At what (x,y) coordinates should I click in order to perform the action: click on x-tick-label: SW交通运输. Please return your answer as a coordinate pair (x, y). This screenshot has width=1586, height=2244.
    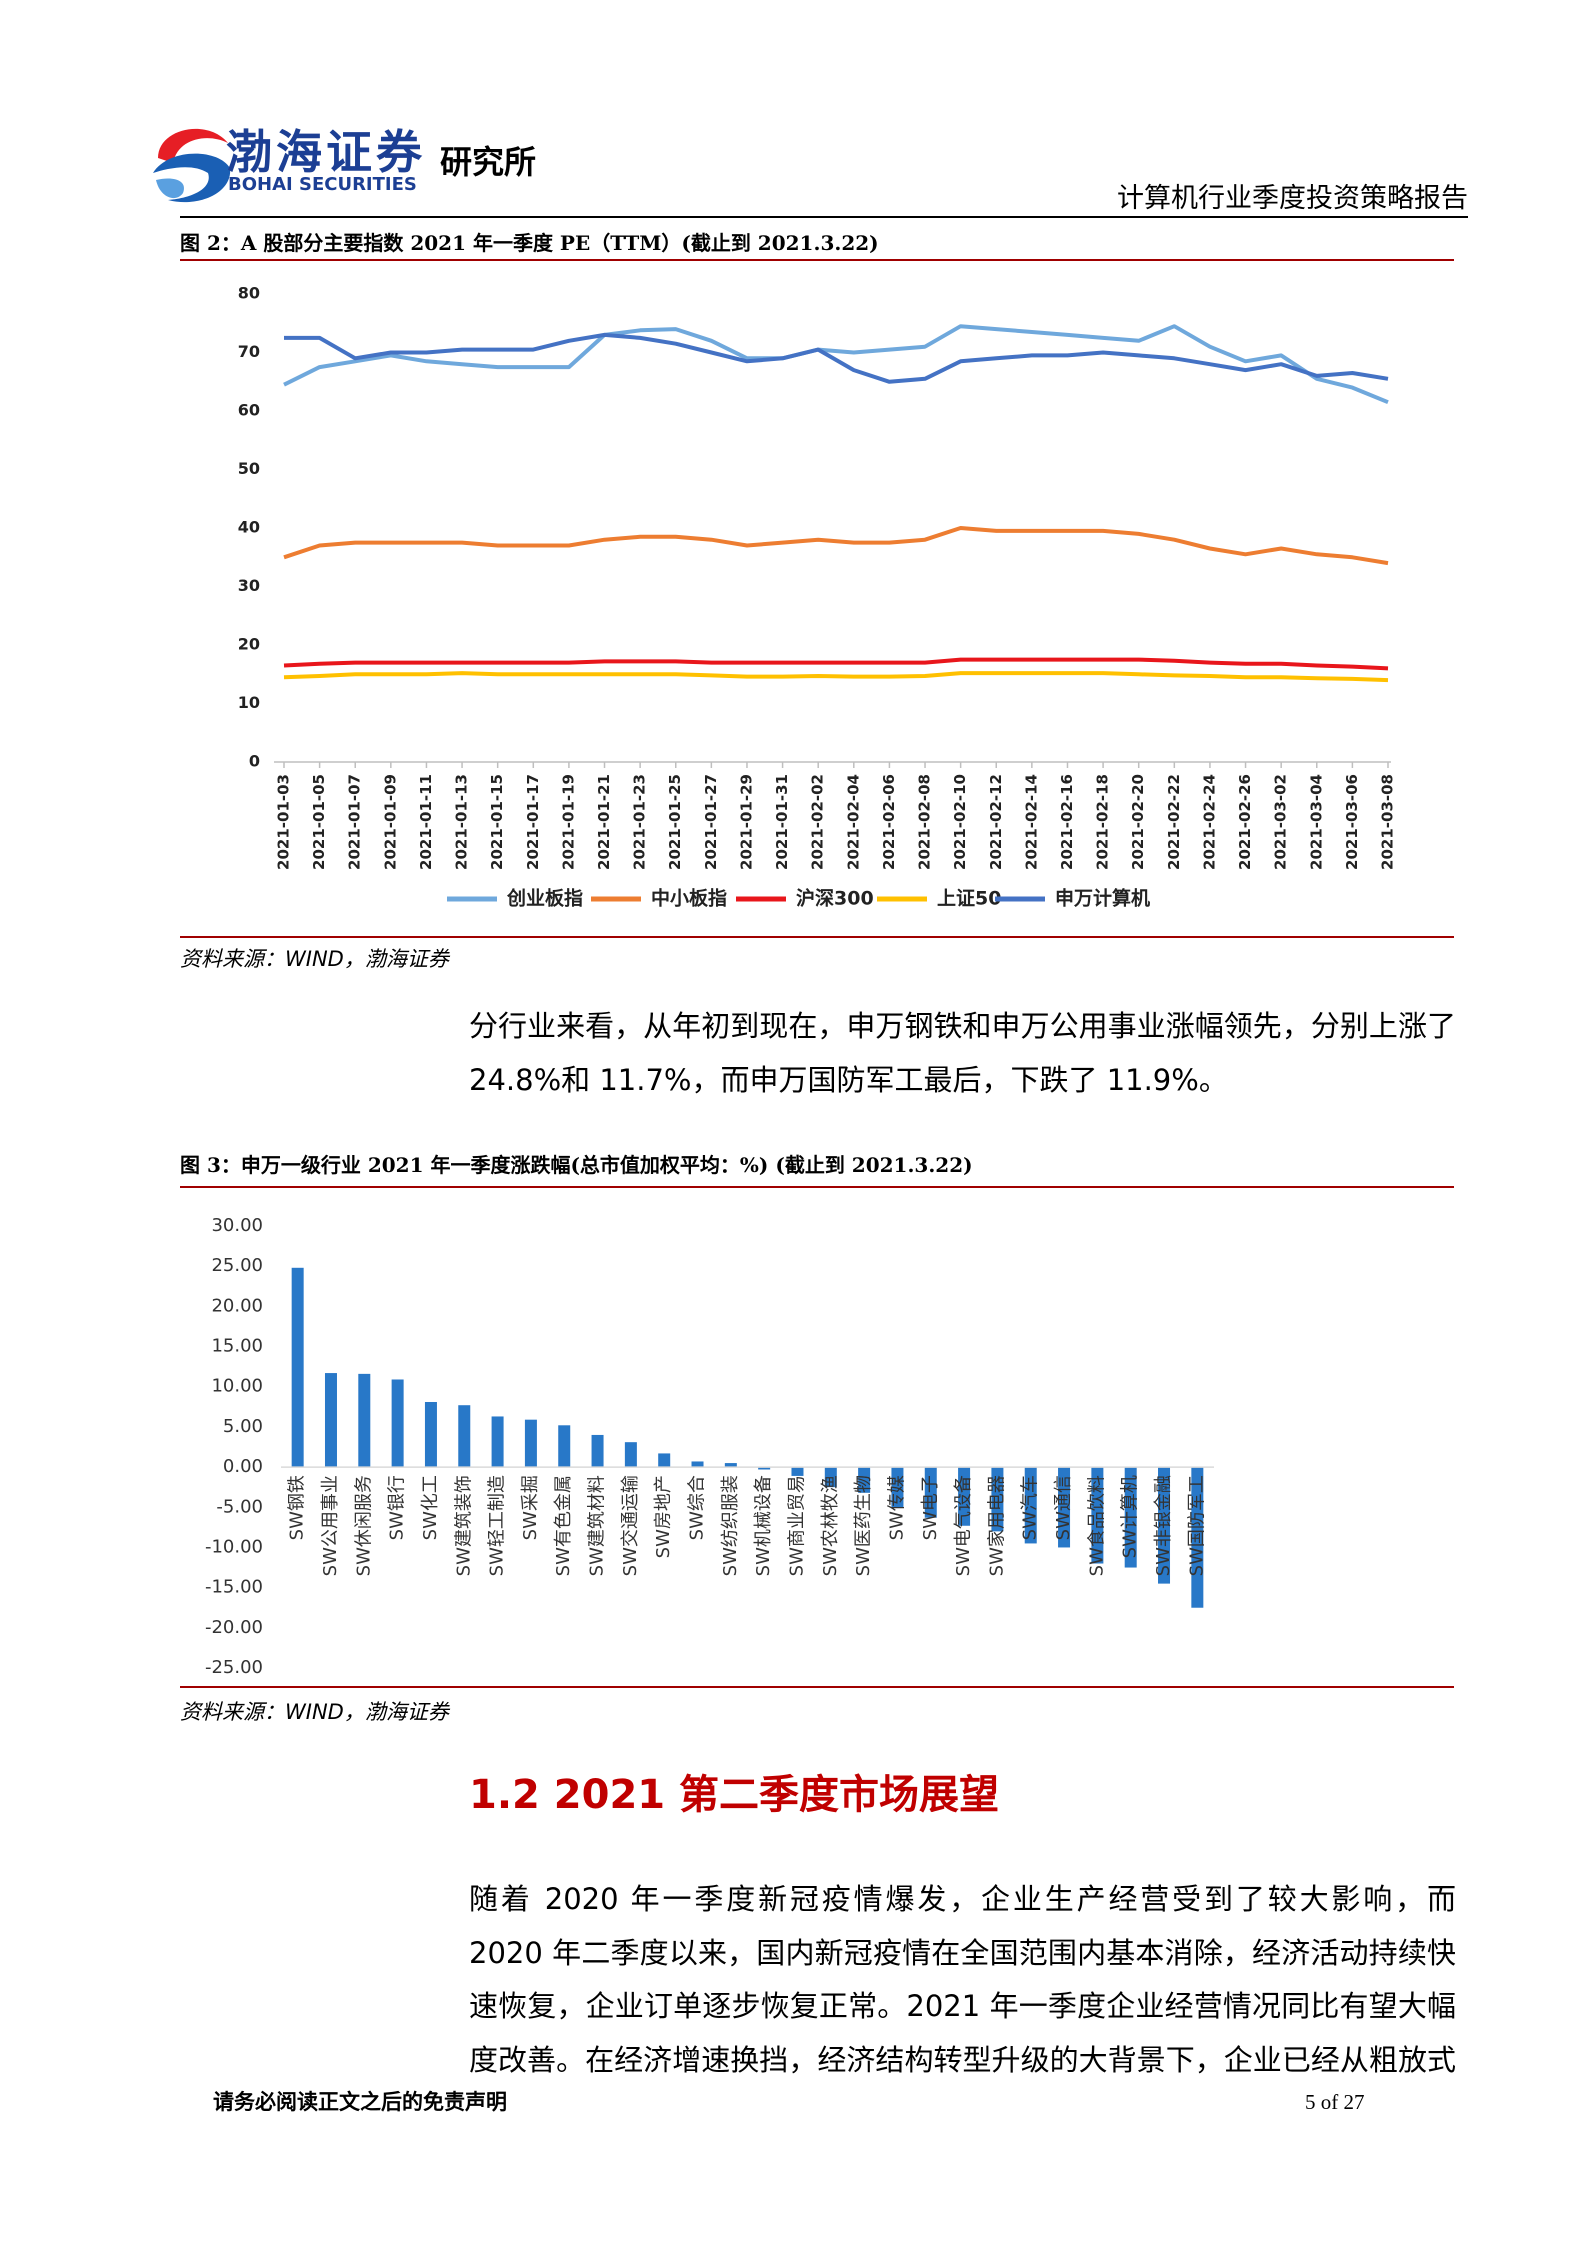
    Looking at the image, I should click on (630, 1525).